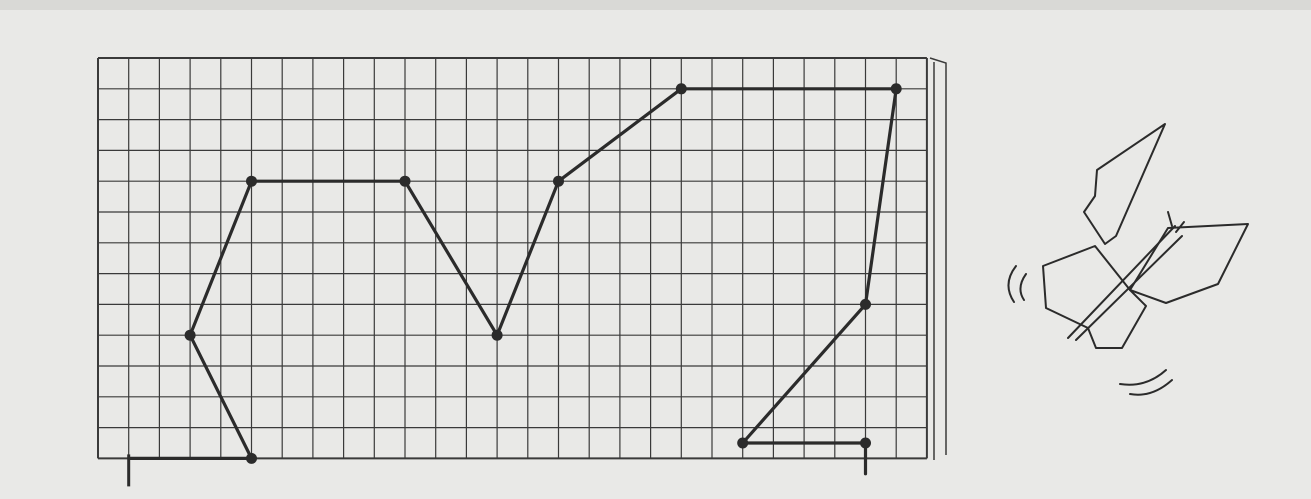  What do you see at coordinates (655, 5) in the screenshot?
I see `paper-edge-shadow` at bounding box center [655, 5].